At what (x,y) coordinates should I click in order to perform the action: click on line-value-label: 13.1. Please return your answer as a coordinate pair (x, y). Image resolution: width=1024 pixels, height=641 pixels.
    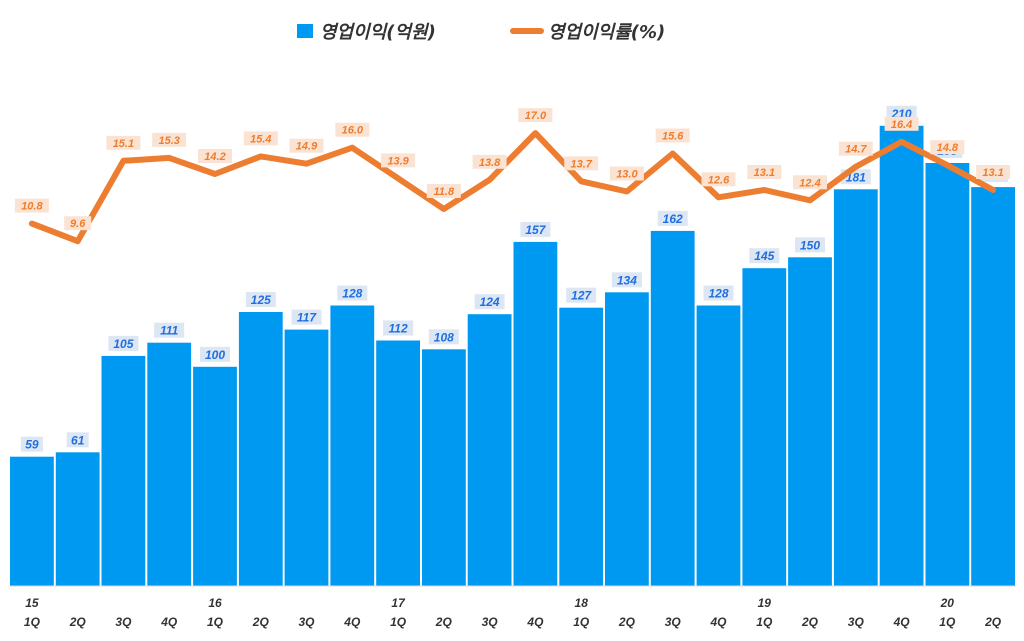
    Looking at the image, I should click on (992, 173).